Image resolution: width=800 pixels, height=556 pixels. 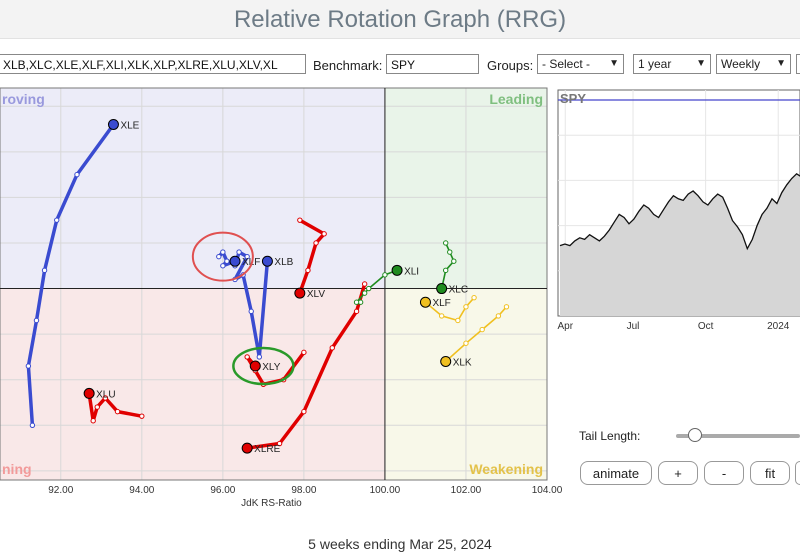 I want to click on zoom-in-button: +, so click(x=678, y=473).